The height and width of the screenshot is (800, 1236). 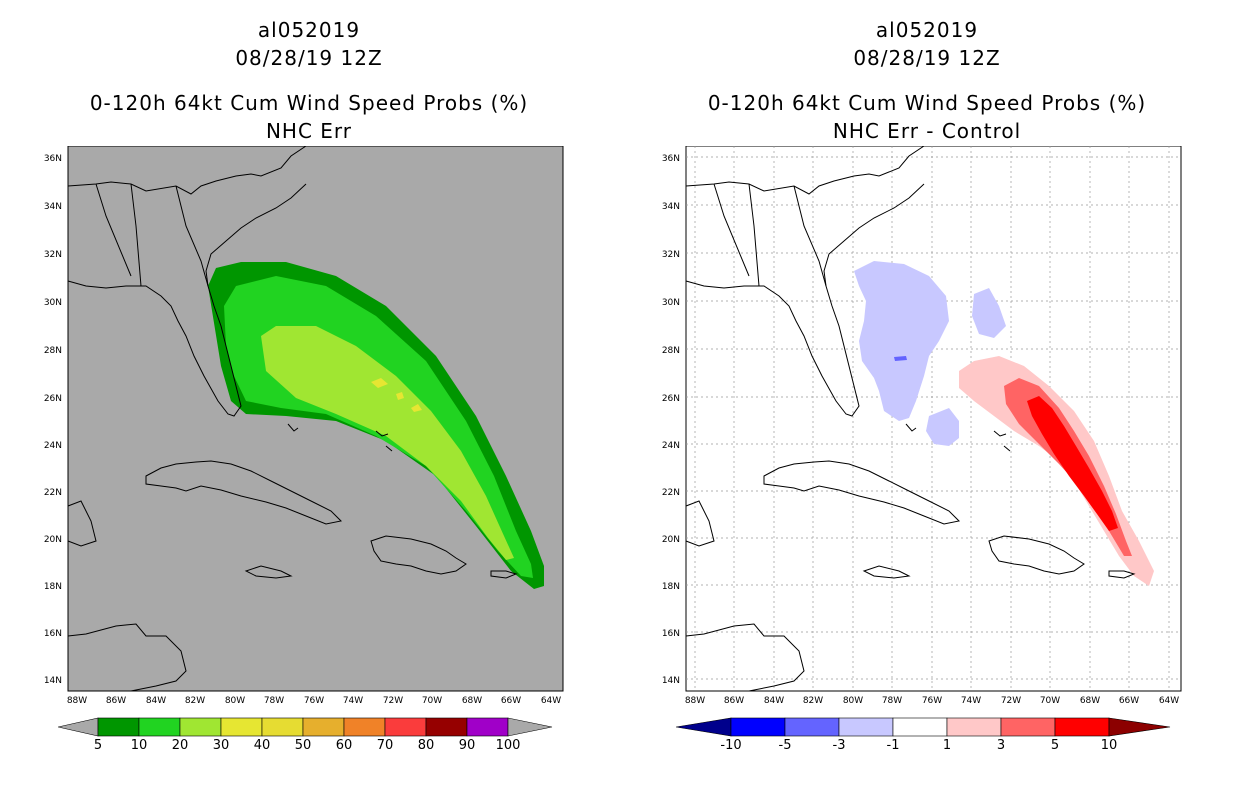 What do you see at coordinates (303, 745) in the screenshot?
I see `cb-label: 50` at bounding box center [303, 745].